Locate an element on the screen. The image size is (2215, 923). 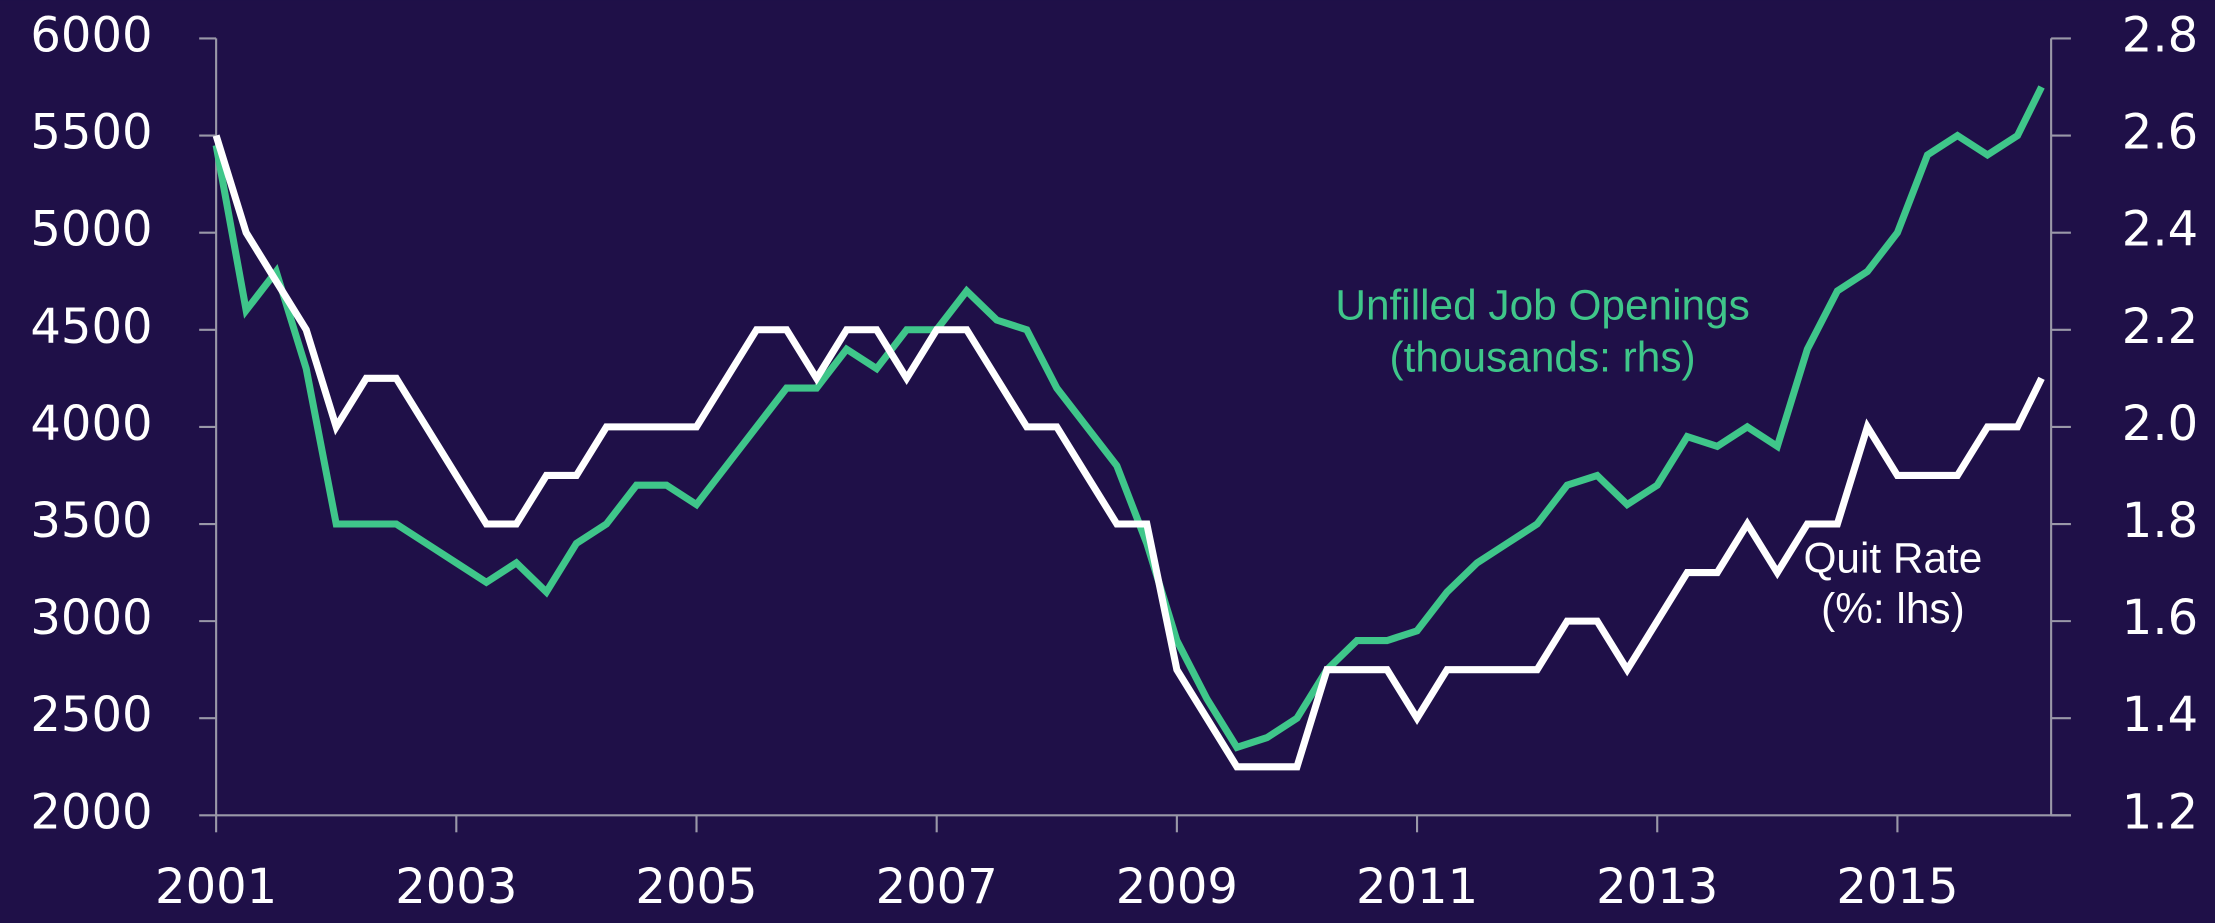
x-tick-label: 2013 is located at coordinates (1657, 887).